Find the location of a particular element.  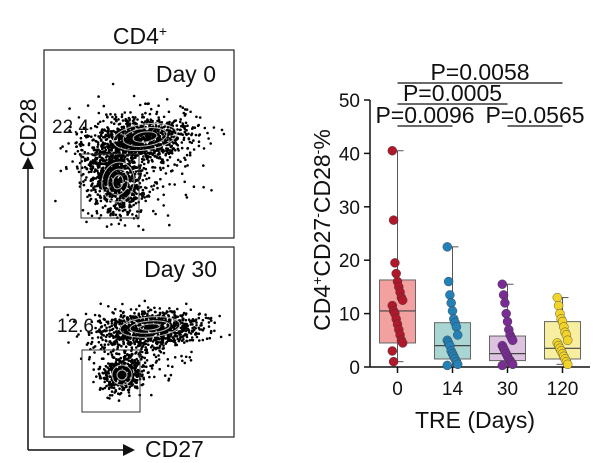

p-value: P=0.0565 is located at coordinates (534, 115).